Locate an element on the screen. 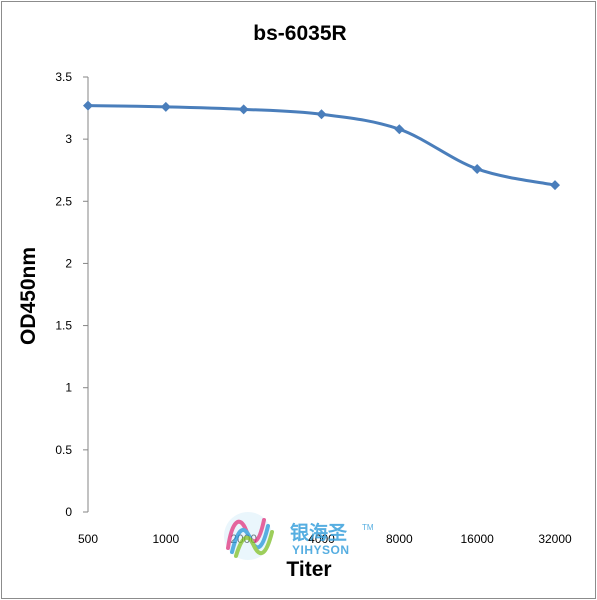 The image size is (597, 600). watermark-brand-cn: 银海圣 is located at coordinates (319, 532).